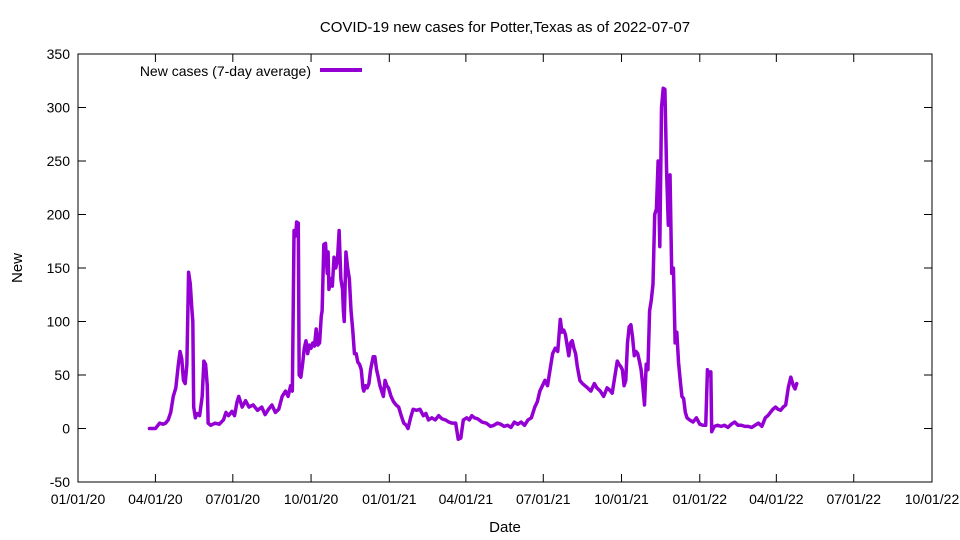  I want to click on x-tick-label: 07/01/20, so click(233, 499).